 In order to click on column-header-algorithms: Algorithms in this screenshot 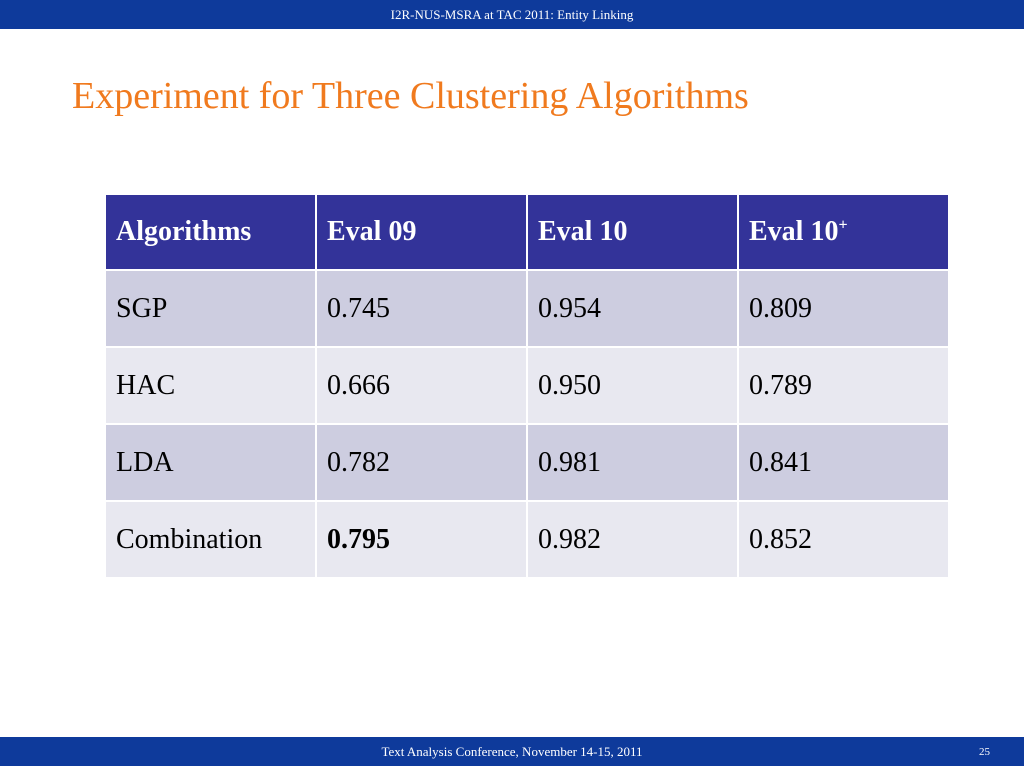, I will do `click(210, 232)`.